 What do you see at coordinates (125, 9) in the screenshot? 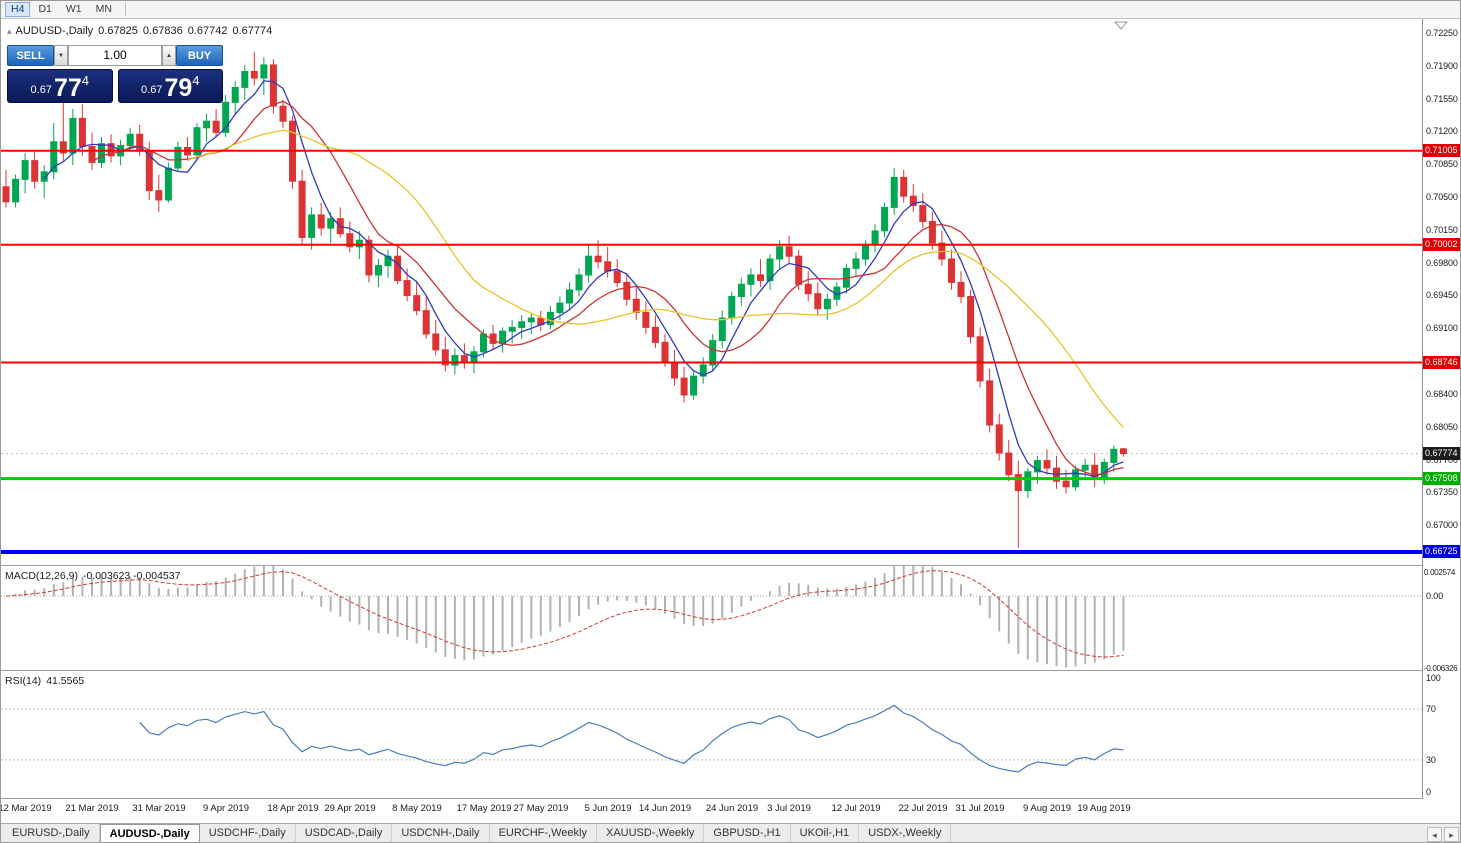
I see `toolbar-separator` at bounding box center [125, 9].